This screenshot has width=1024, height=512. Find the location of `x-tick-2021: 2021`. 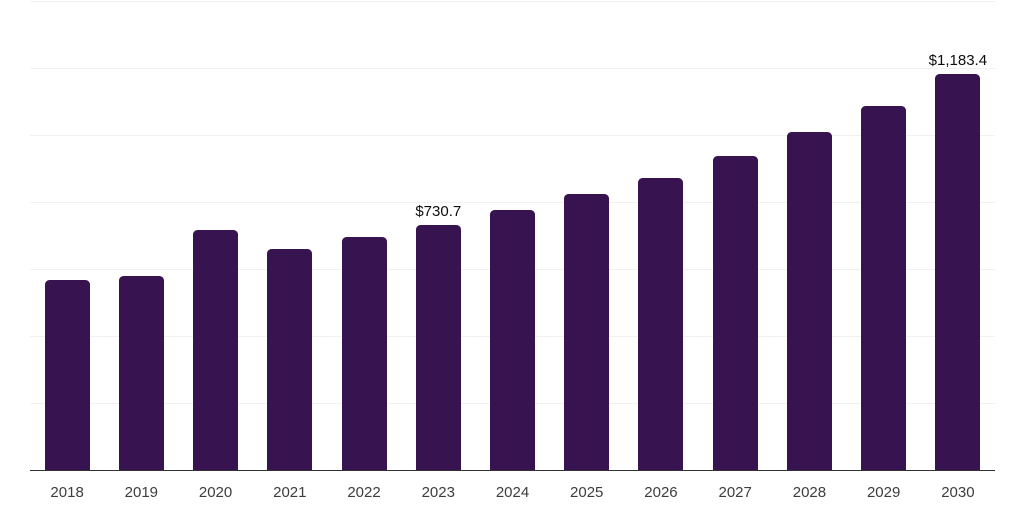

x-tick-2021: 2021 is located at coordinates (290, 492).